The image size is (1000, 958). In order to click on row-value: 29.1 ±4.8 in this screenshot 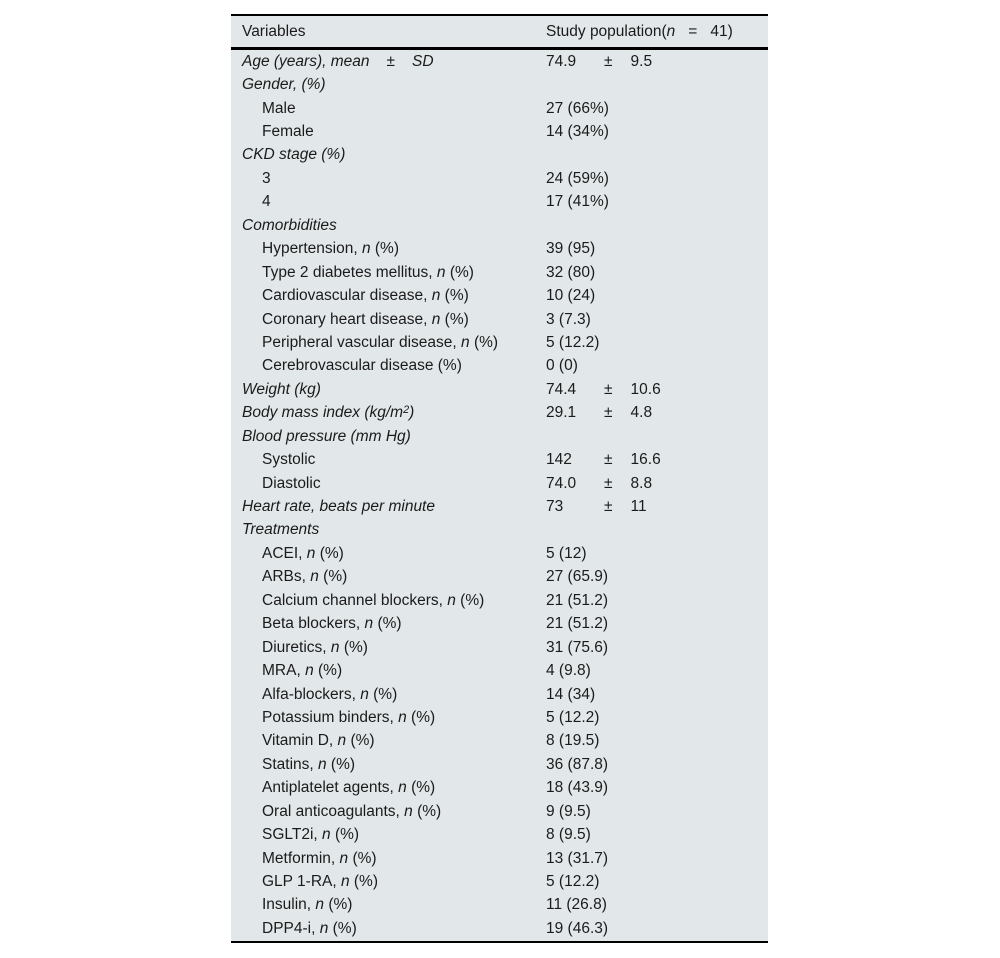, I will do `click(657, 413)`.